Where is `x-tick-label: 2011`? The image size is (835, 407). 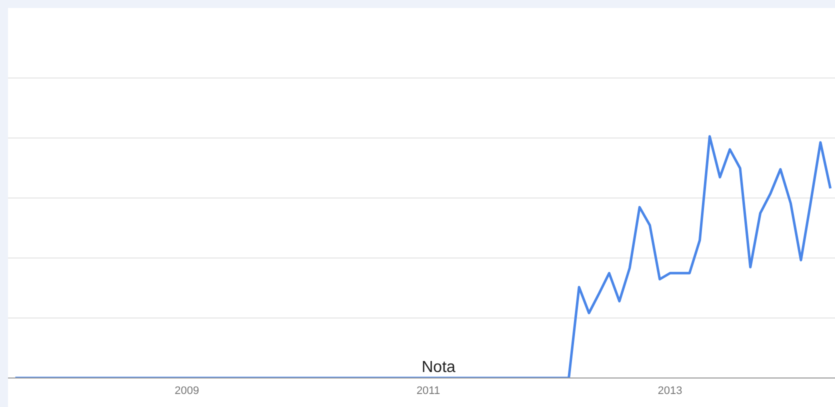
x-tick-label: 2011 is located at coordinates (428, 390).